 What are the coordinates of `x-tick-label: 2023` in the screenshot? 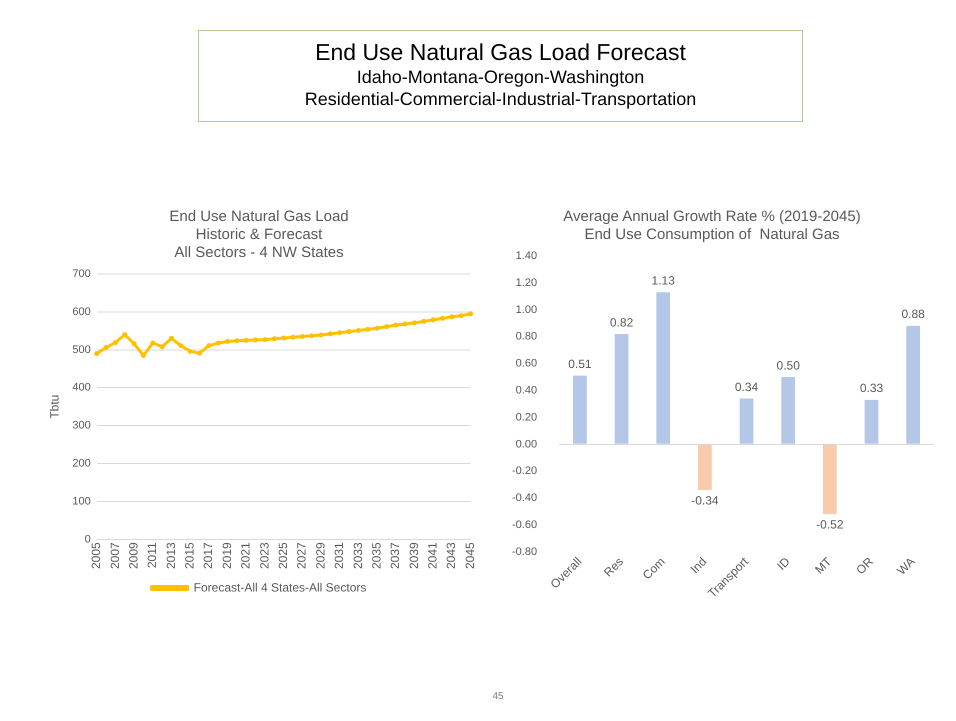 It's located at (264, 556).